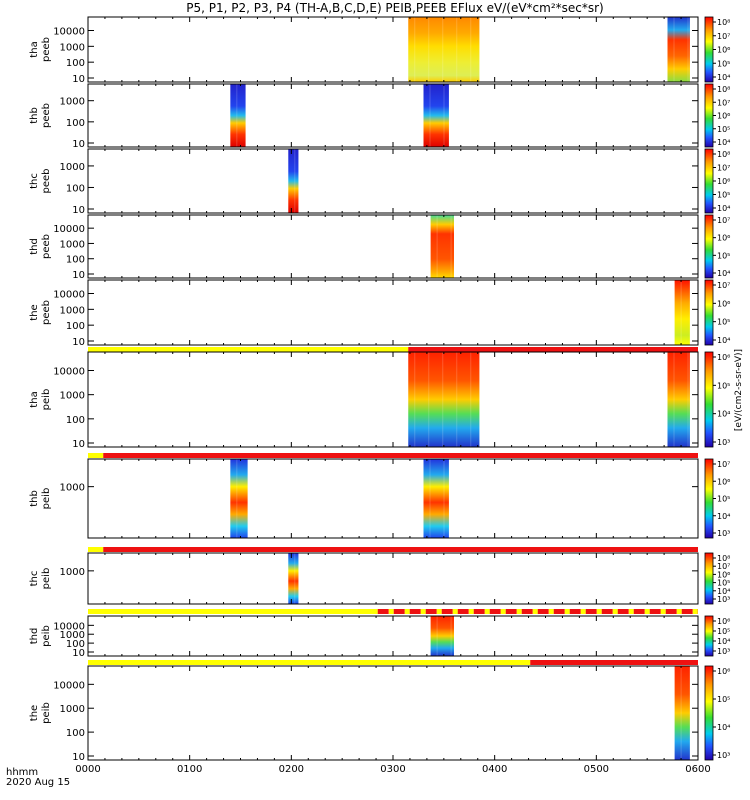 This screenshot has height=800, width=750. Describe the element at coordinates (34, 49) in the screenshot. I see `panel-1-label-line-1: tha` at that location.